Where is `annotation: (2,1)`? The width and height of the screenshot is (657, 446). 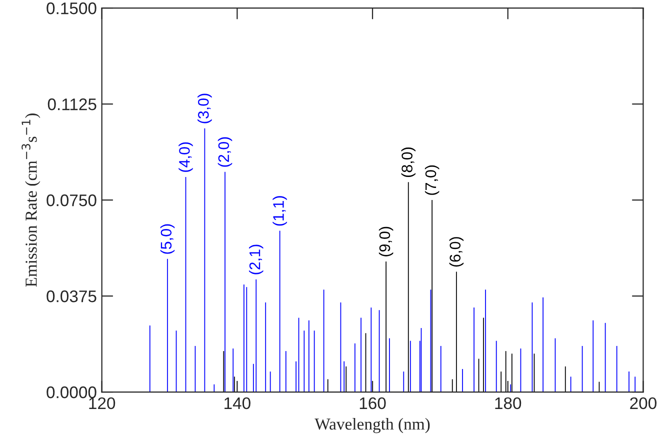
annotation: (2,1) is located at coordinates (256, 259).